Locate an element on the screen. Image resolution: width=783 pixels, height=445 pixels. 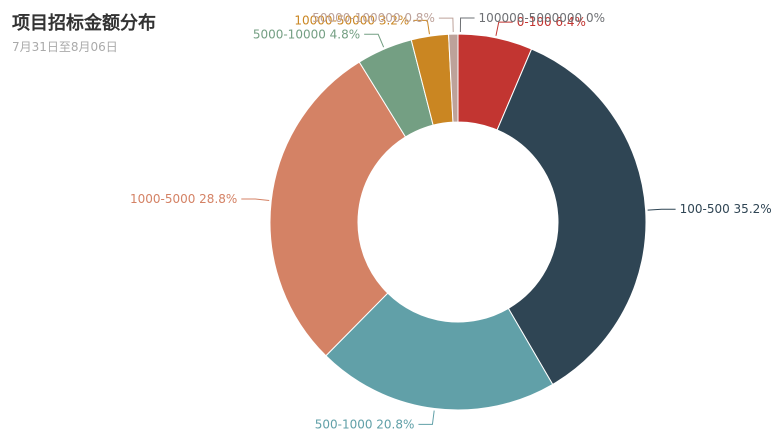
slice-label-50000-100000: 50000-100000 0.8% is located at coordinates (373, 18).